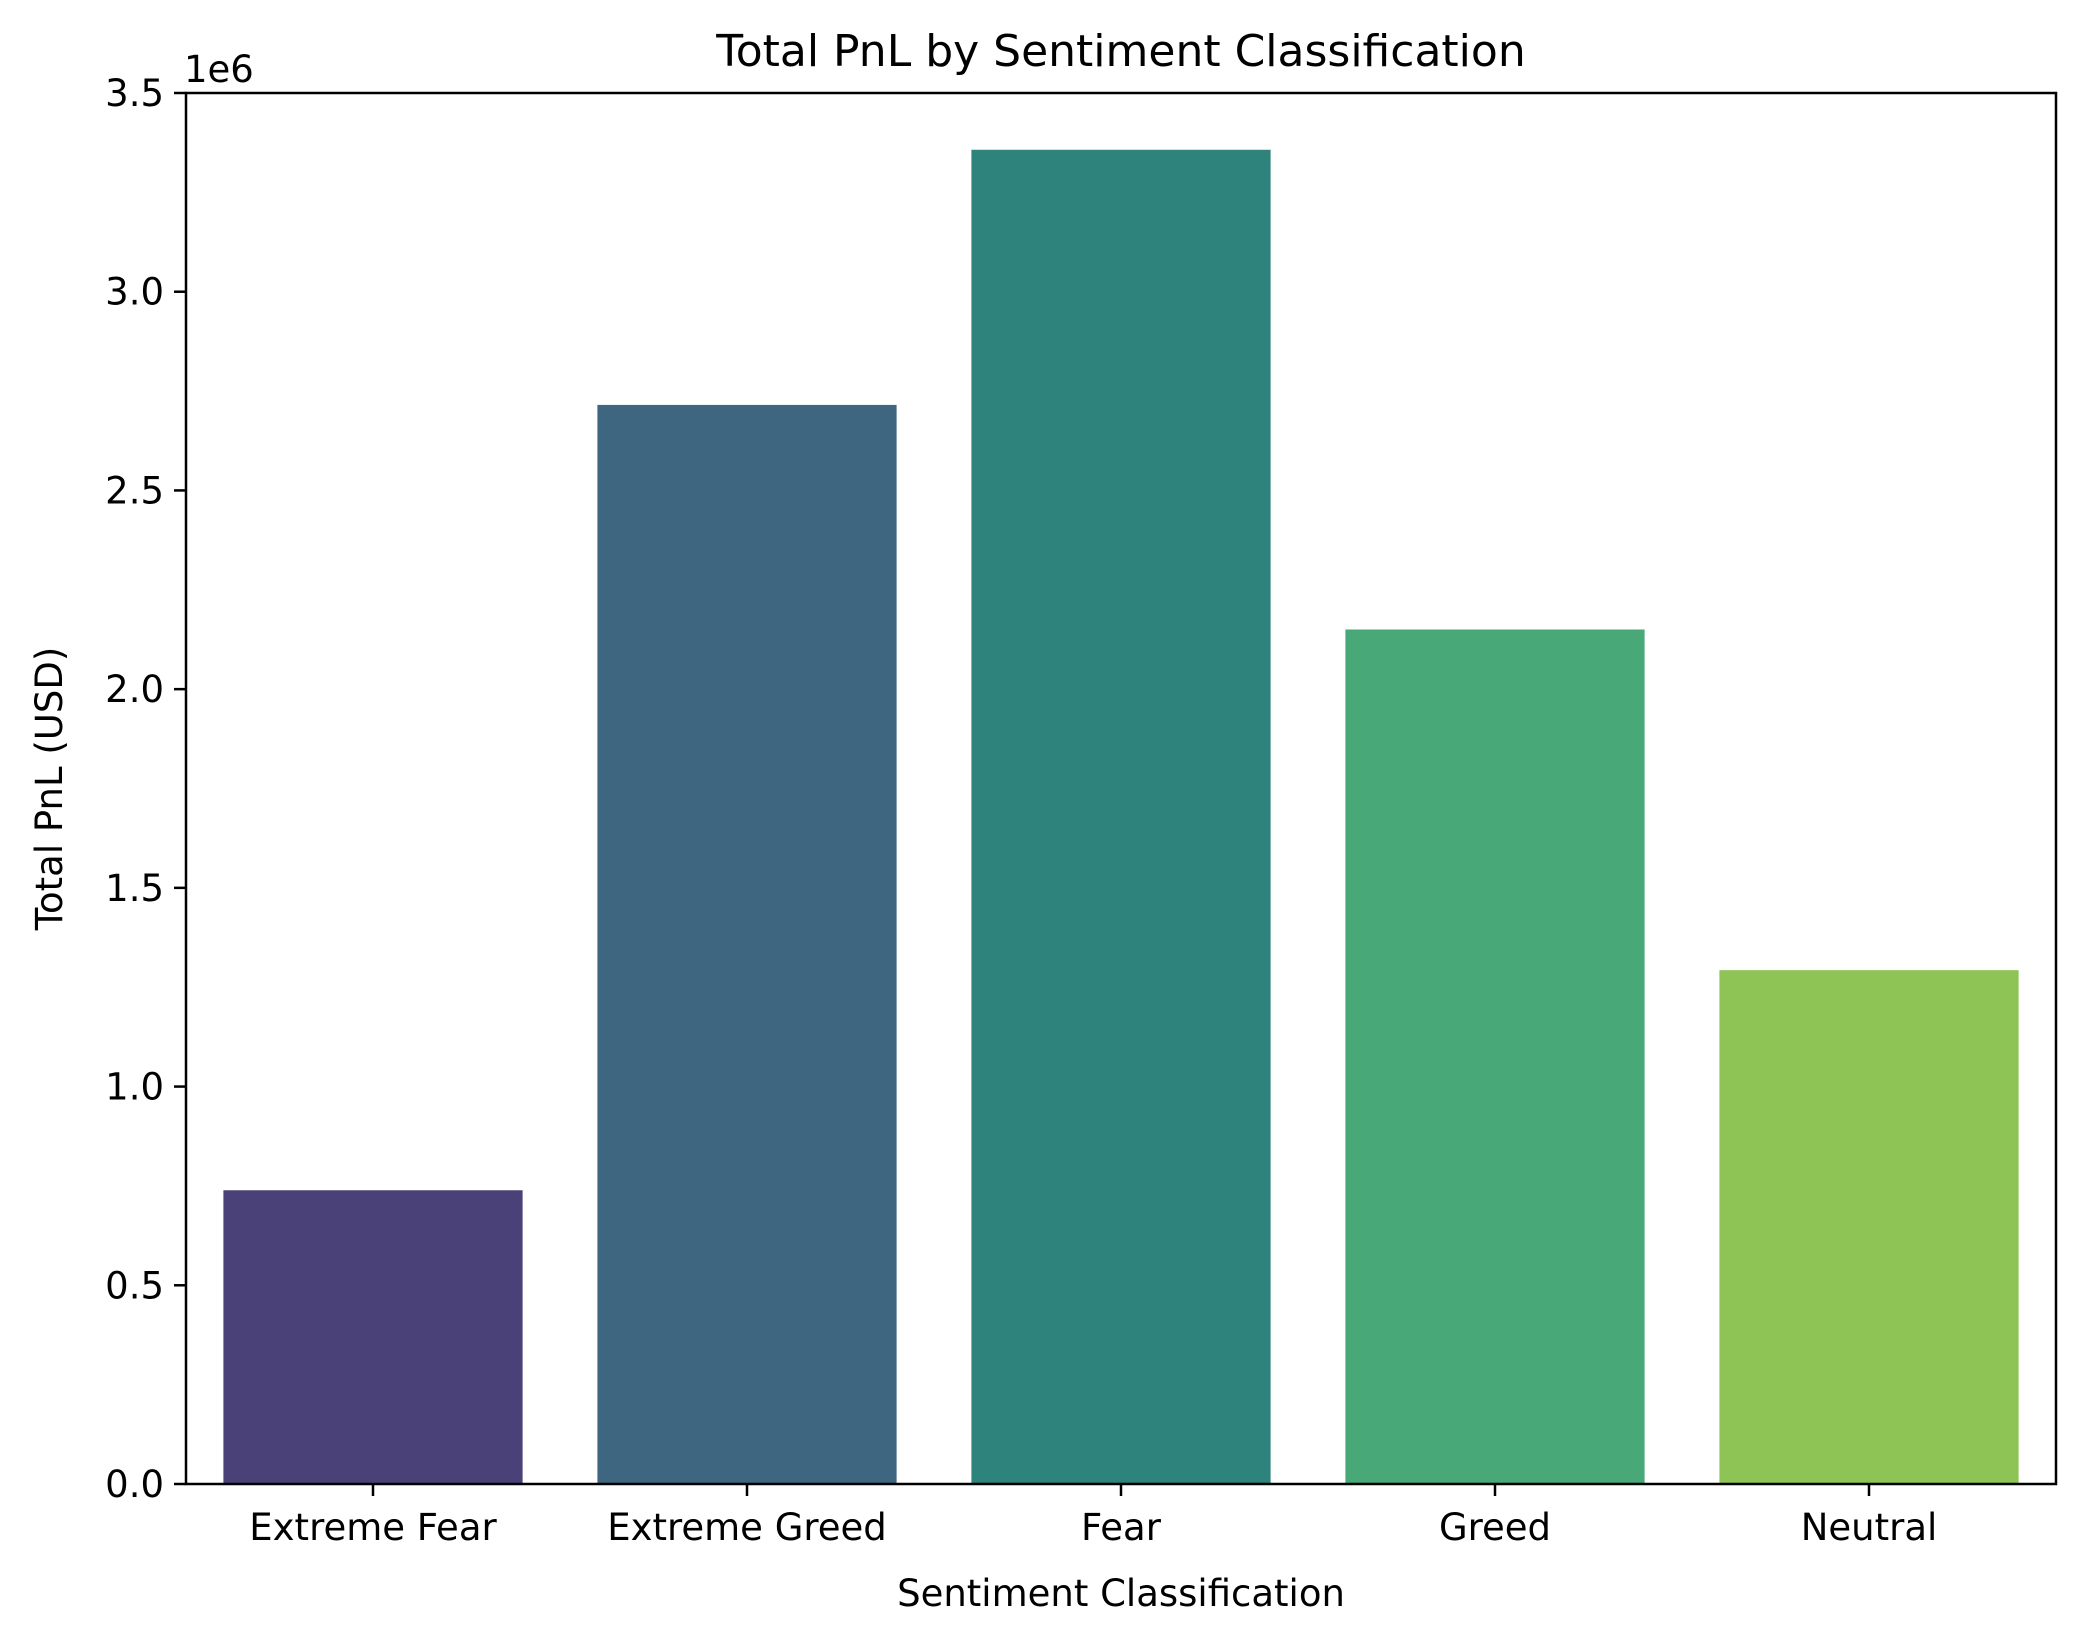 The height and width of the screenshot is (1638, 2074). What do you see at coordinates (134, 490) in the screenshot?
I see `y-tick-label: 2.5` at bounding box center [134, 490].